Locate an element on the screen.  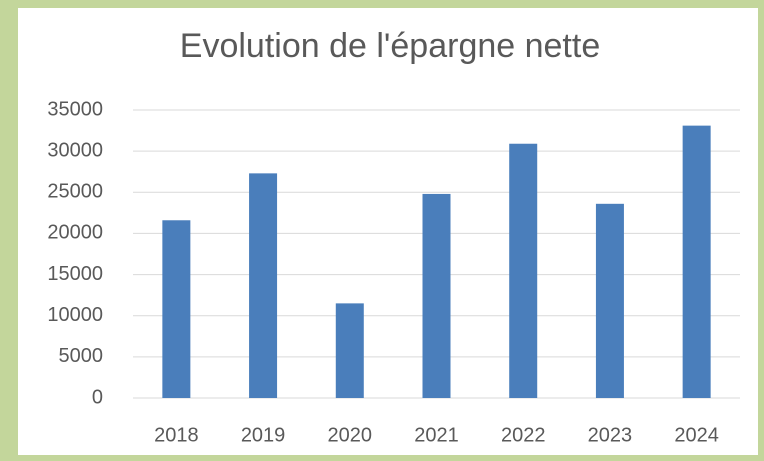
y-tick-label: 10000 is located at coordinates (75, 315).